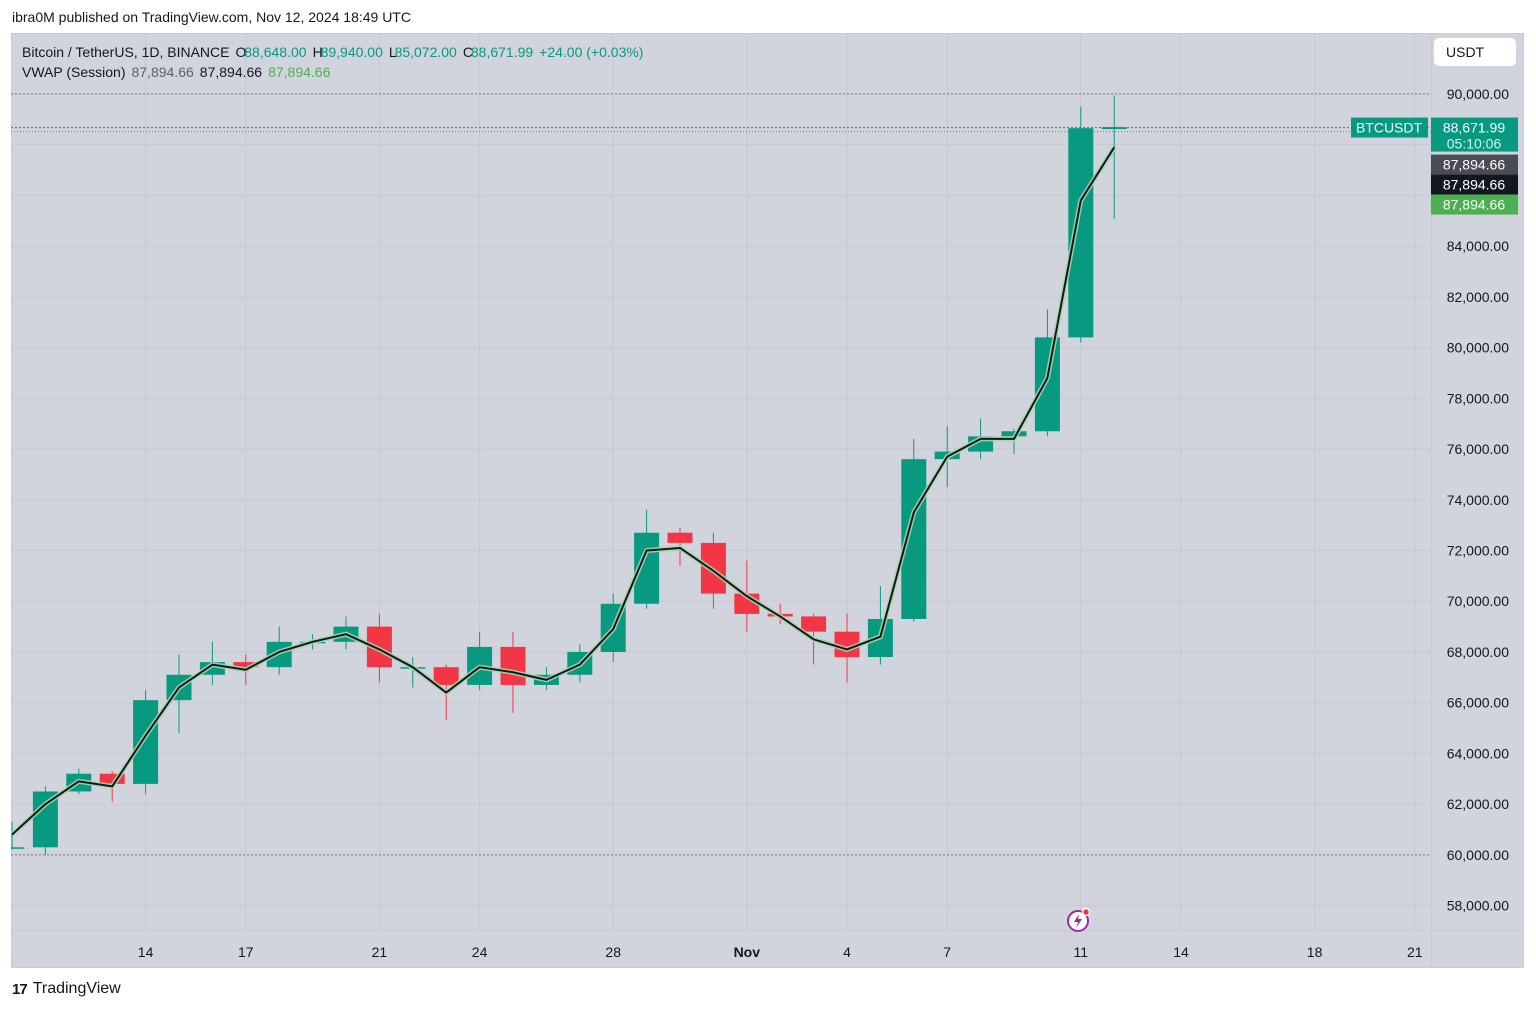  Describe the element at coordinates (1478, 297) in the screenshot. I see `price-tick-label: 82,000.00` at that location.